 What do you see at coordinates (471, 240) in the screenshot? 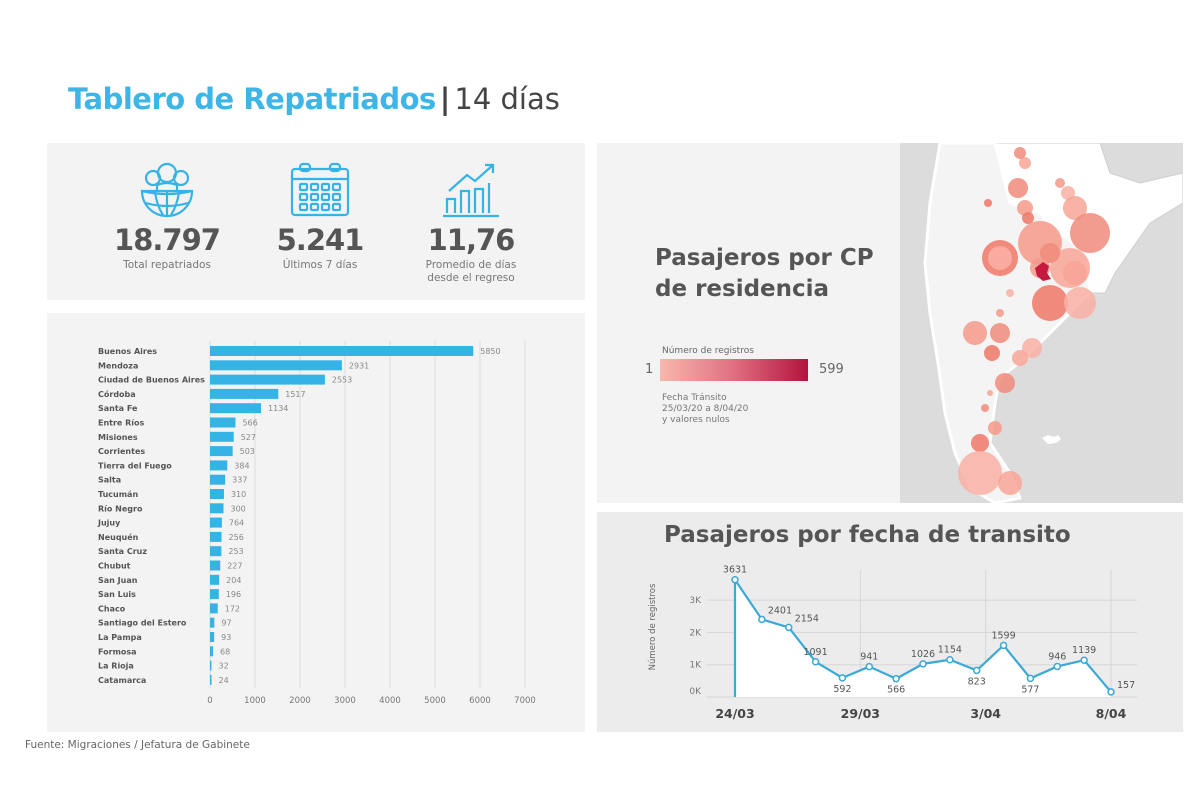
I see `kpi-value: 11,76` at bounding box center [471, 240].